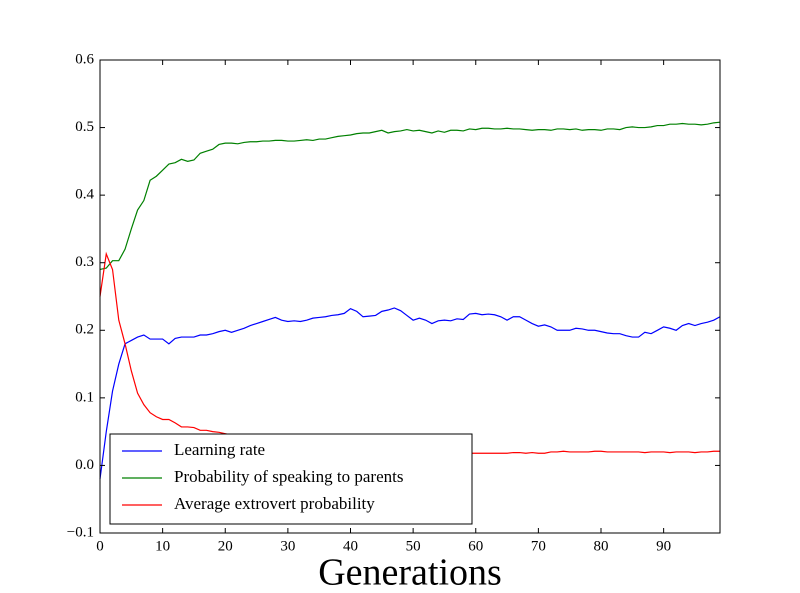 The width and height of the screenshot is (800, 593). What do you see at coordinates (663, 546) in the screenshot?
I see `x-tick-label: 90` at bounding box center [663, 546].